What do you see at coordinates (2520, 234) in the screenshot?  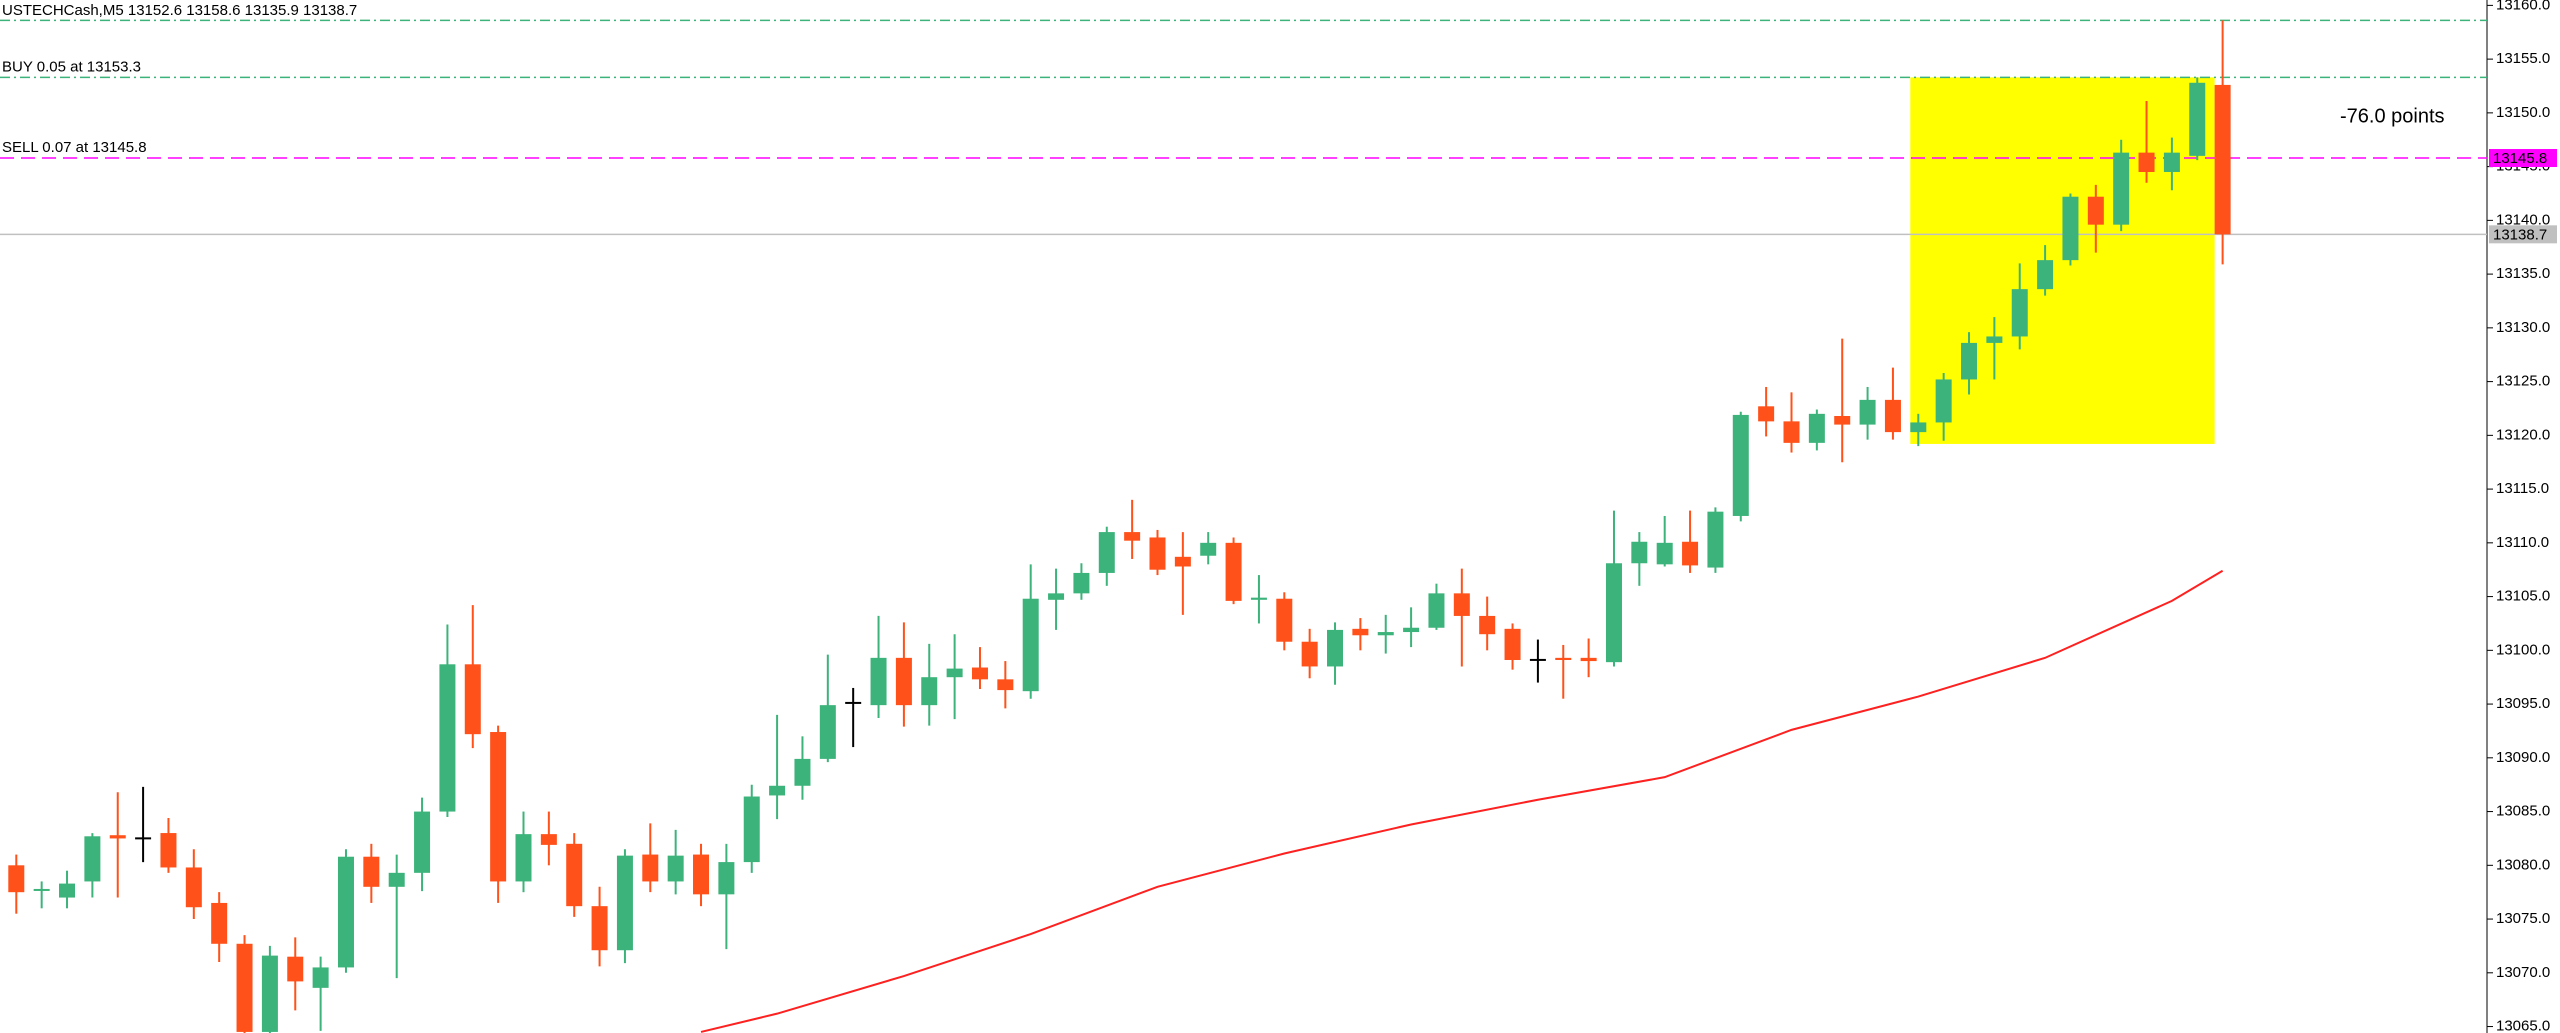 I see `price-tag-label: 13138.7` at bounding box center [2520, 234].